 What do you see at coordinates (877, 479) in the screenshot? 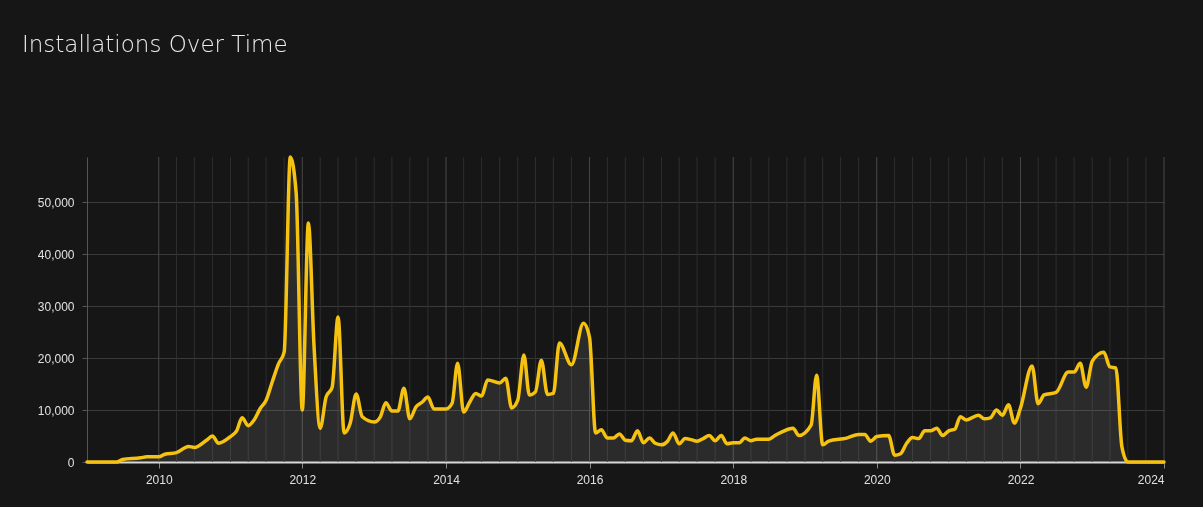
I see `x-tick-label: 2020` at bounding box center [877, 479].